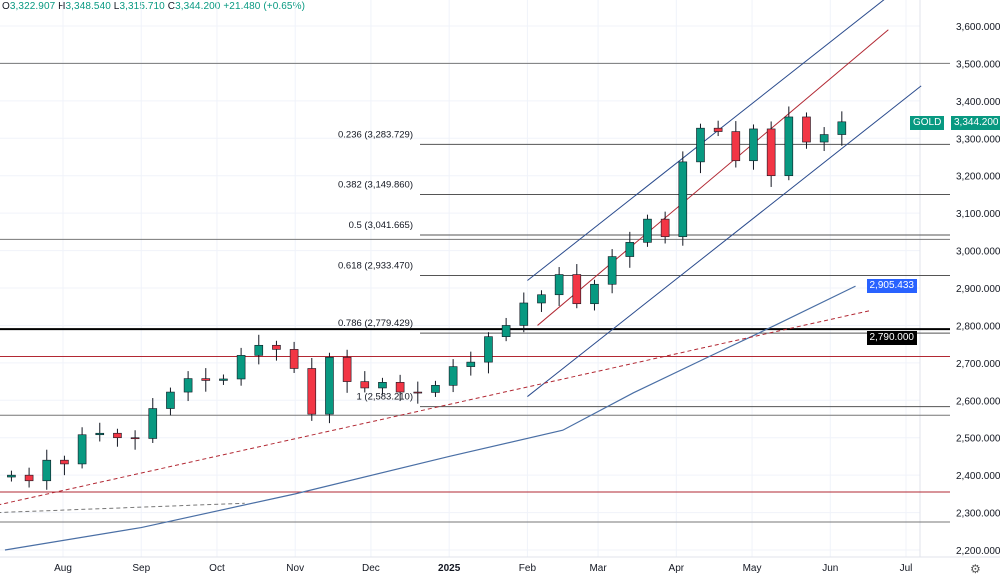 This screenshot has height=577, width=1000. What do you see at coordinates (975, 123) in the screenshot?
I see `last-price-tag: 3,344.200` at bounding box center [975, 123].